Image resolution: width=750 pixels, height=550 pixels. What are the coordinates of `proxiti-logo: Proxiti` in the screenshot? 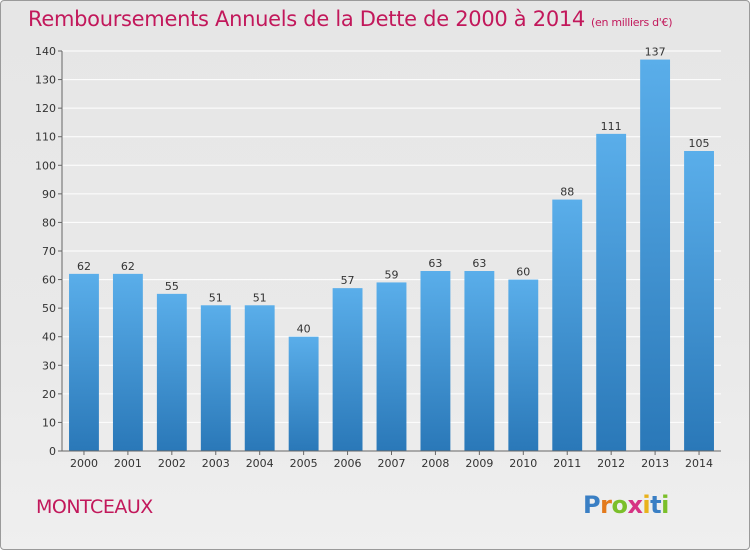 It's located at (626, 505).